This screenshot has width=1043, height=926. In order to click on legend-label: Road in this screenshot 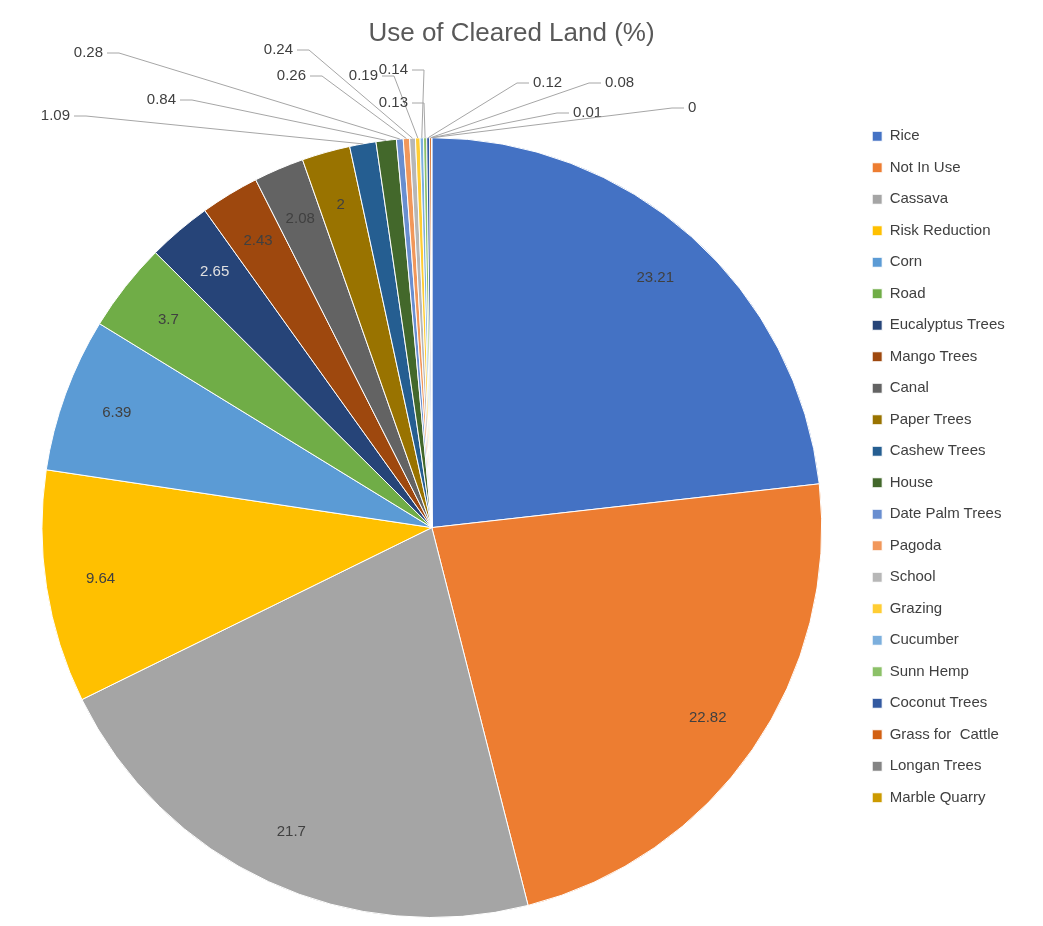, I will do `click(907, 292)`.